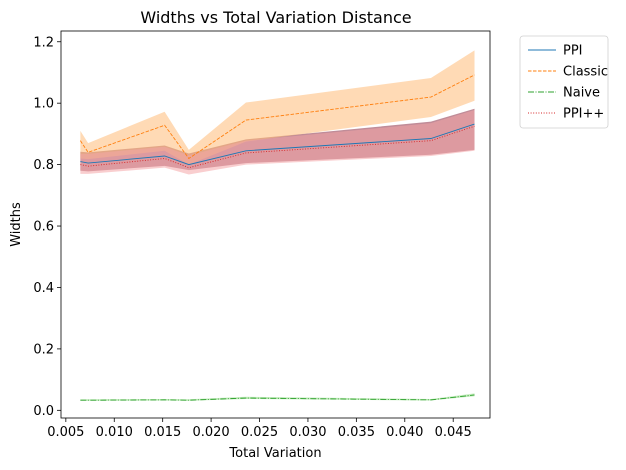 The width and height of the screenshot is (626, 470). I want to click on legend-label-ppiplusplus: PPI++, so click(583, 114).